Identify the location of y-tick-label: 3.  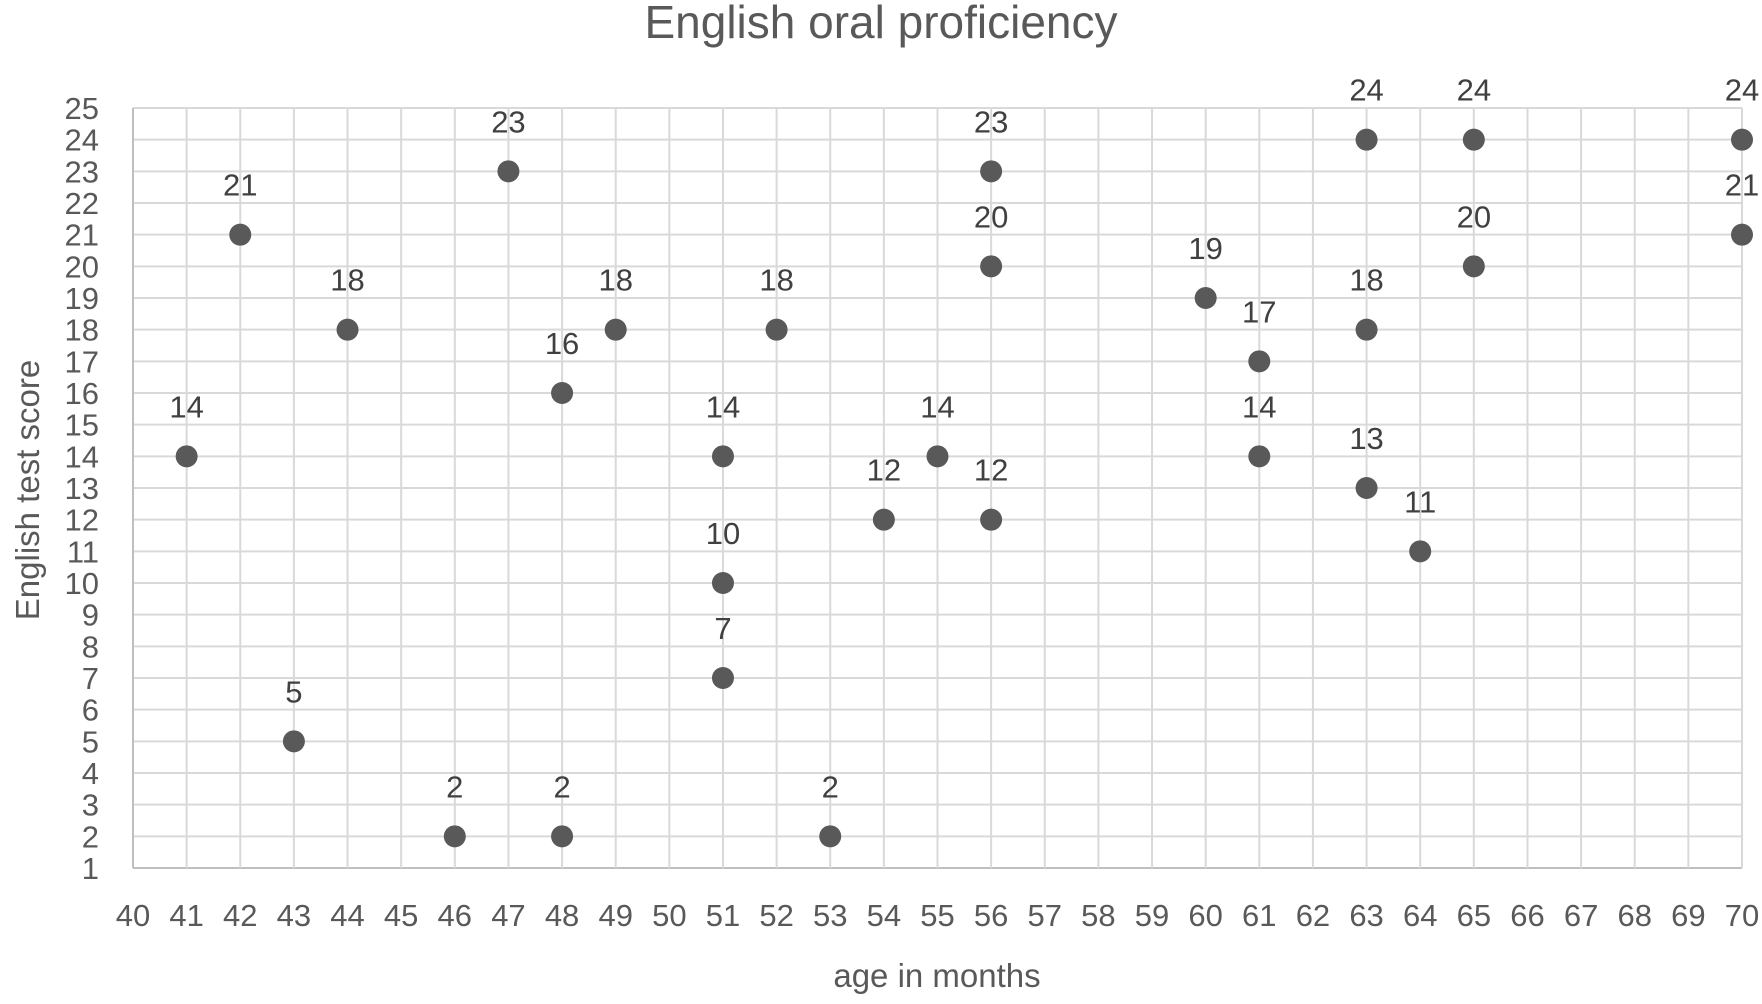
(90, 805).